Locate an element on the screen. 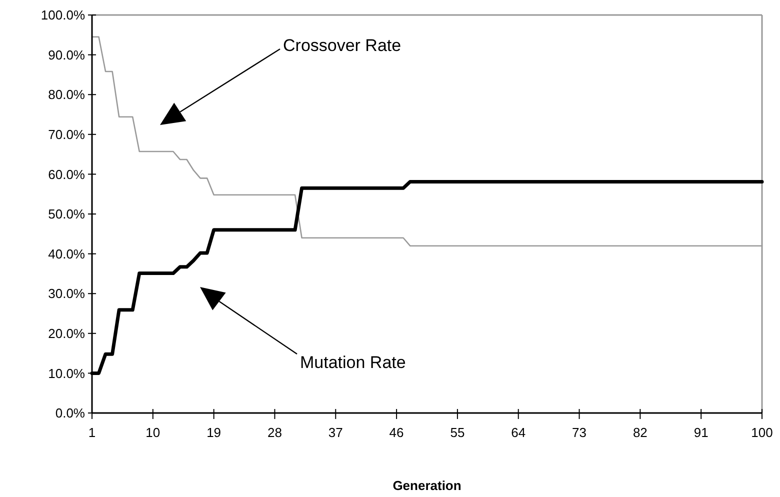 The image size is (780, 497). annotation: Mutation Rate is located at coordinates (353, 362).